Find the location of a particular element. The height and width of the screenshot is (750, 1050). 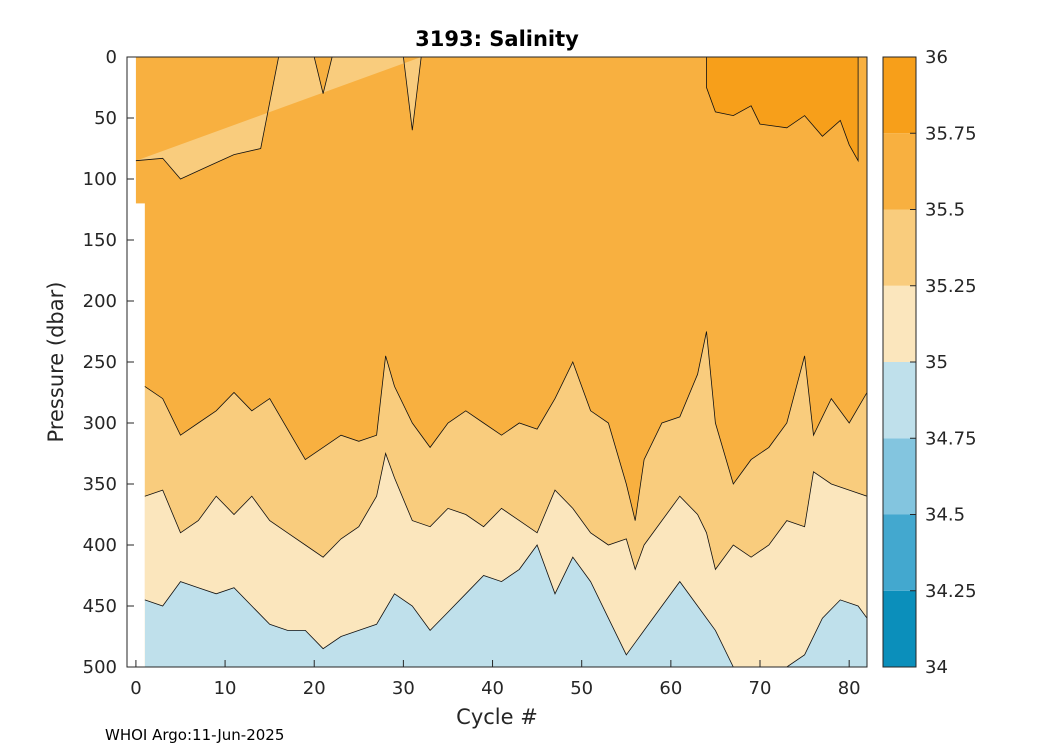

x-axis-label: Cycle # is located at coordinates (497, 717).